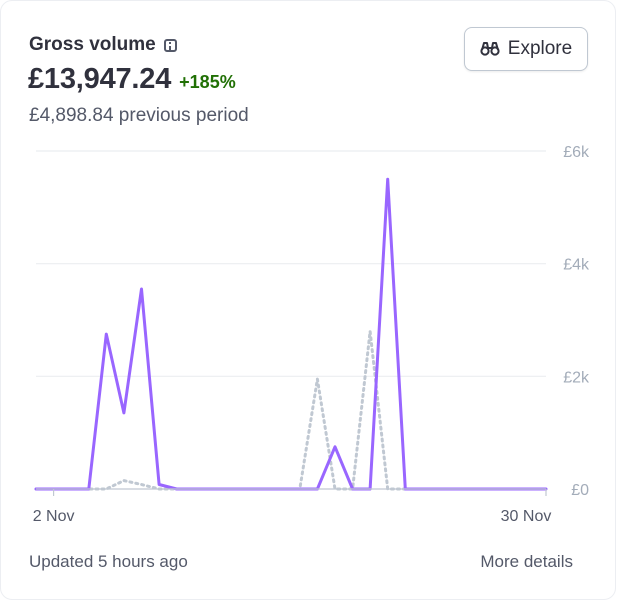 Image resolution: width=622 pixels, height=604 pixels. I want to click on y-tick-label: £4k, so click(576, 265).